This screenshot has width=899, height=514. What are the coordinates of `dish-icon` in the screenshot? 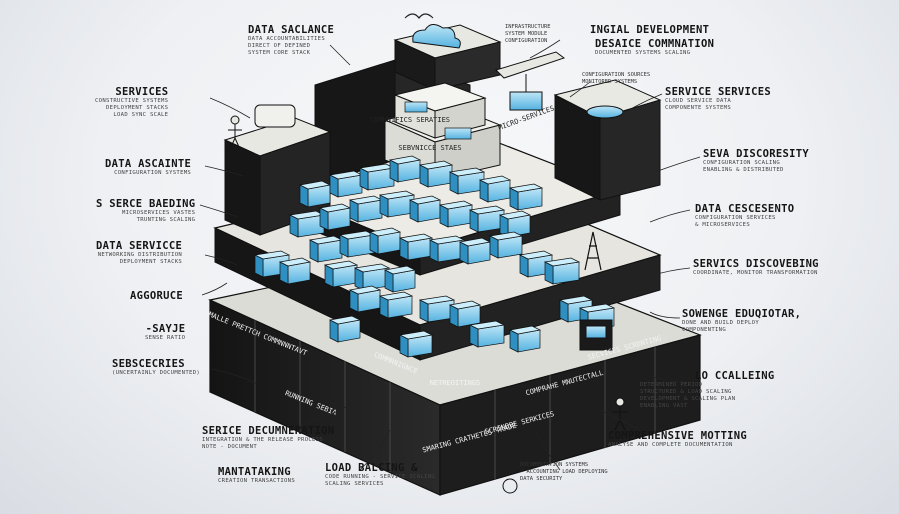 It's located at (563, 299).